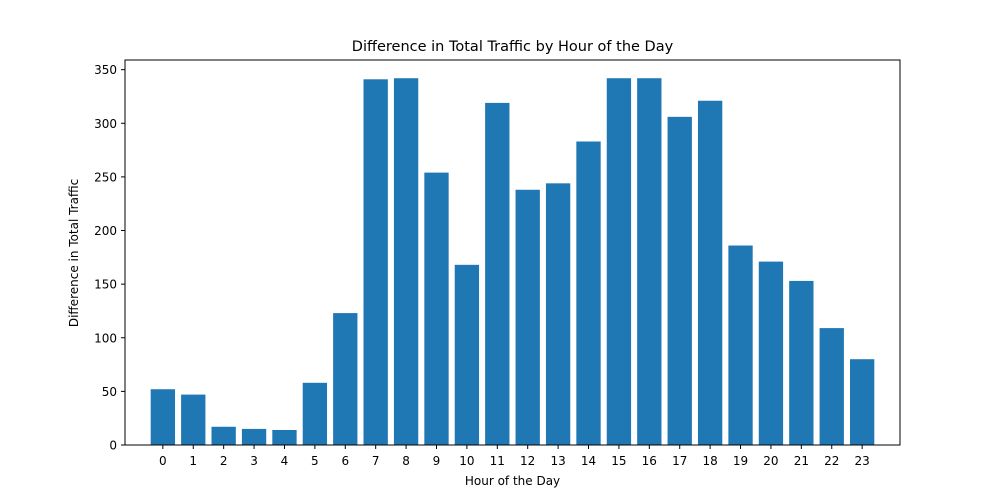 The image size is (1000, 500). I want to click on y-tick-label: 0, so click(113, 446).